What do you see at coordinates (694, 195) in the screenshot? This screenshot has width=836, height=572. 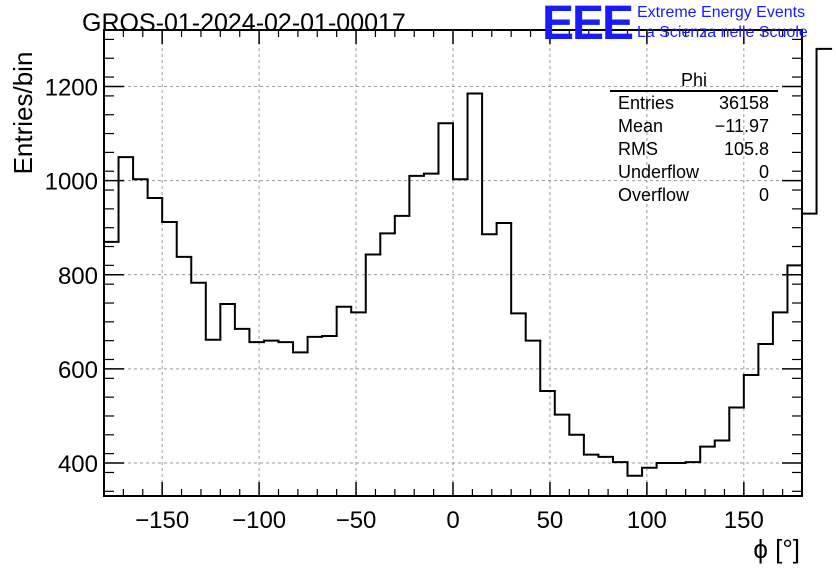 I see `stats-row-overflow: Overflow 0` at bounding box center [694, 195].